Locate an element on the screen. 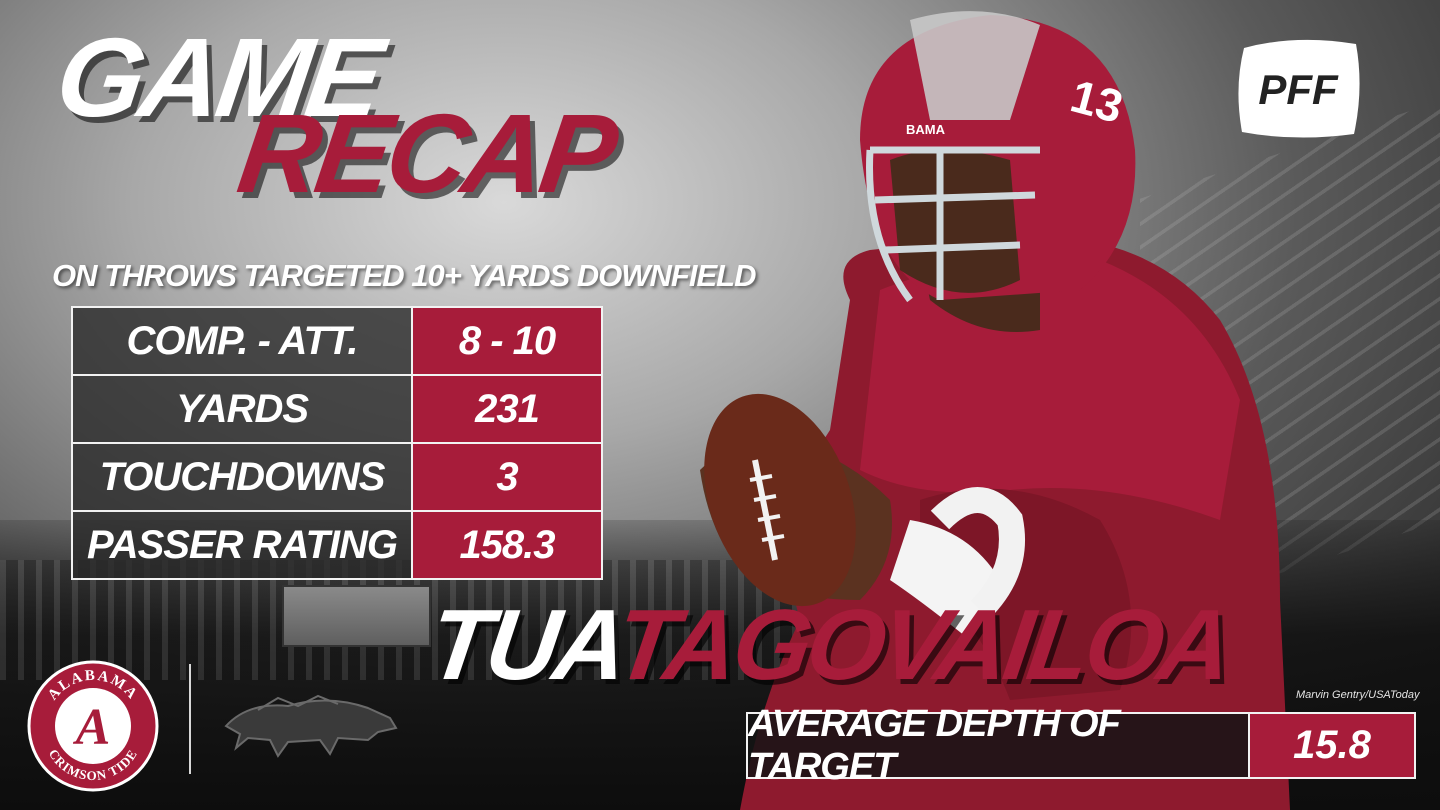 This screenshot has width=1440, height=810. pff-logo-text: PFF is located at coordinates (1298, 89).